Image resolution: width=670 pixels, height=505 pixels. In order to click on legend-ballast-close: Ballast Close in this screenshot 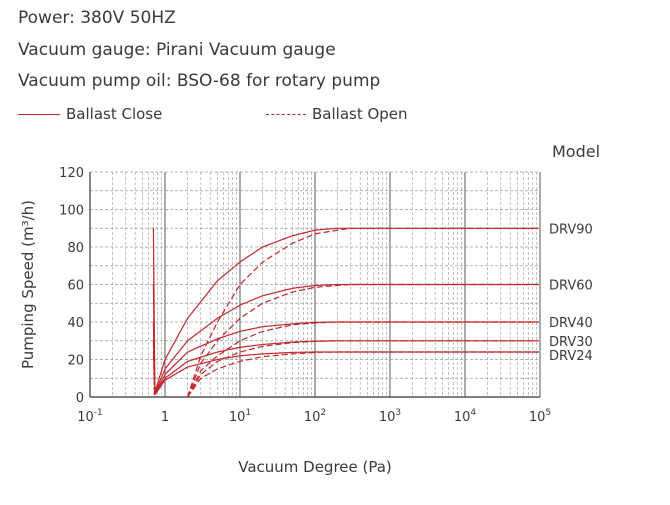, I will do `click(98, 114)`.